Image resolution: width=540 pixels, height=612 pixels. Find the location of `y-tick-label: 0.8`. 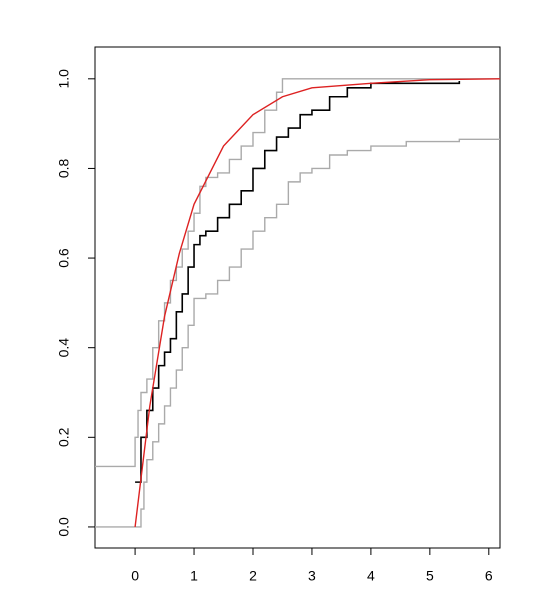

y-tick-label: 0.8 is located at coordinates (64, 168).